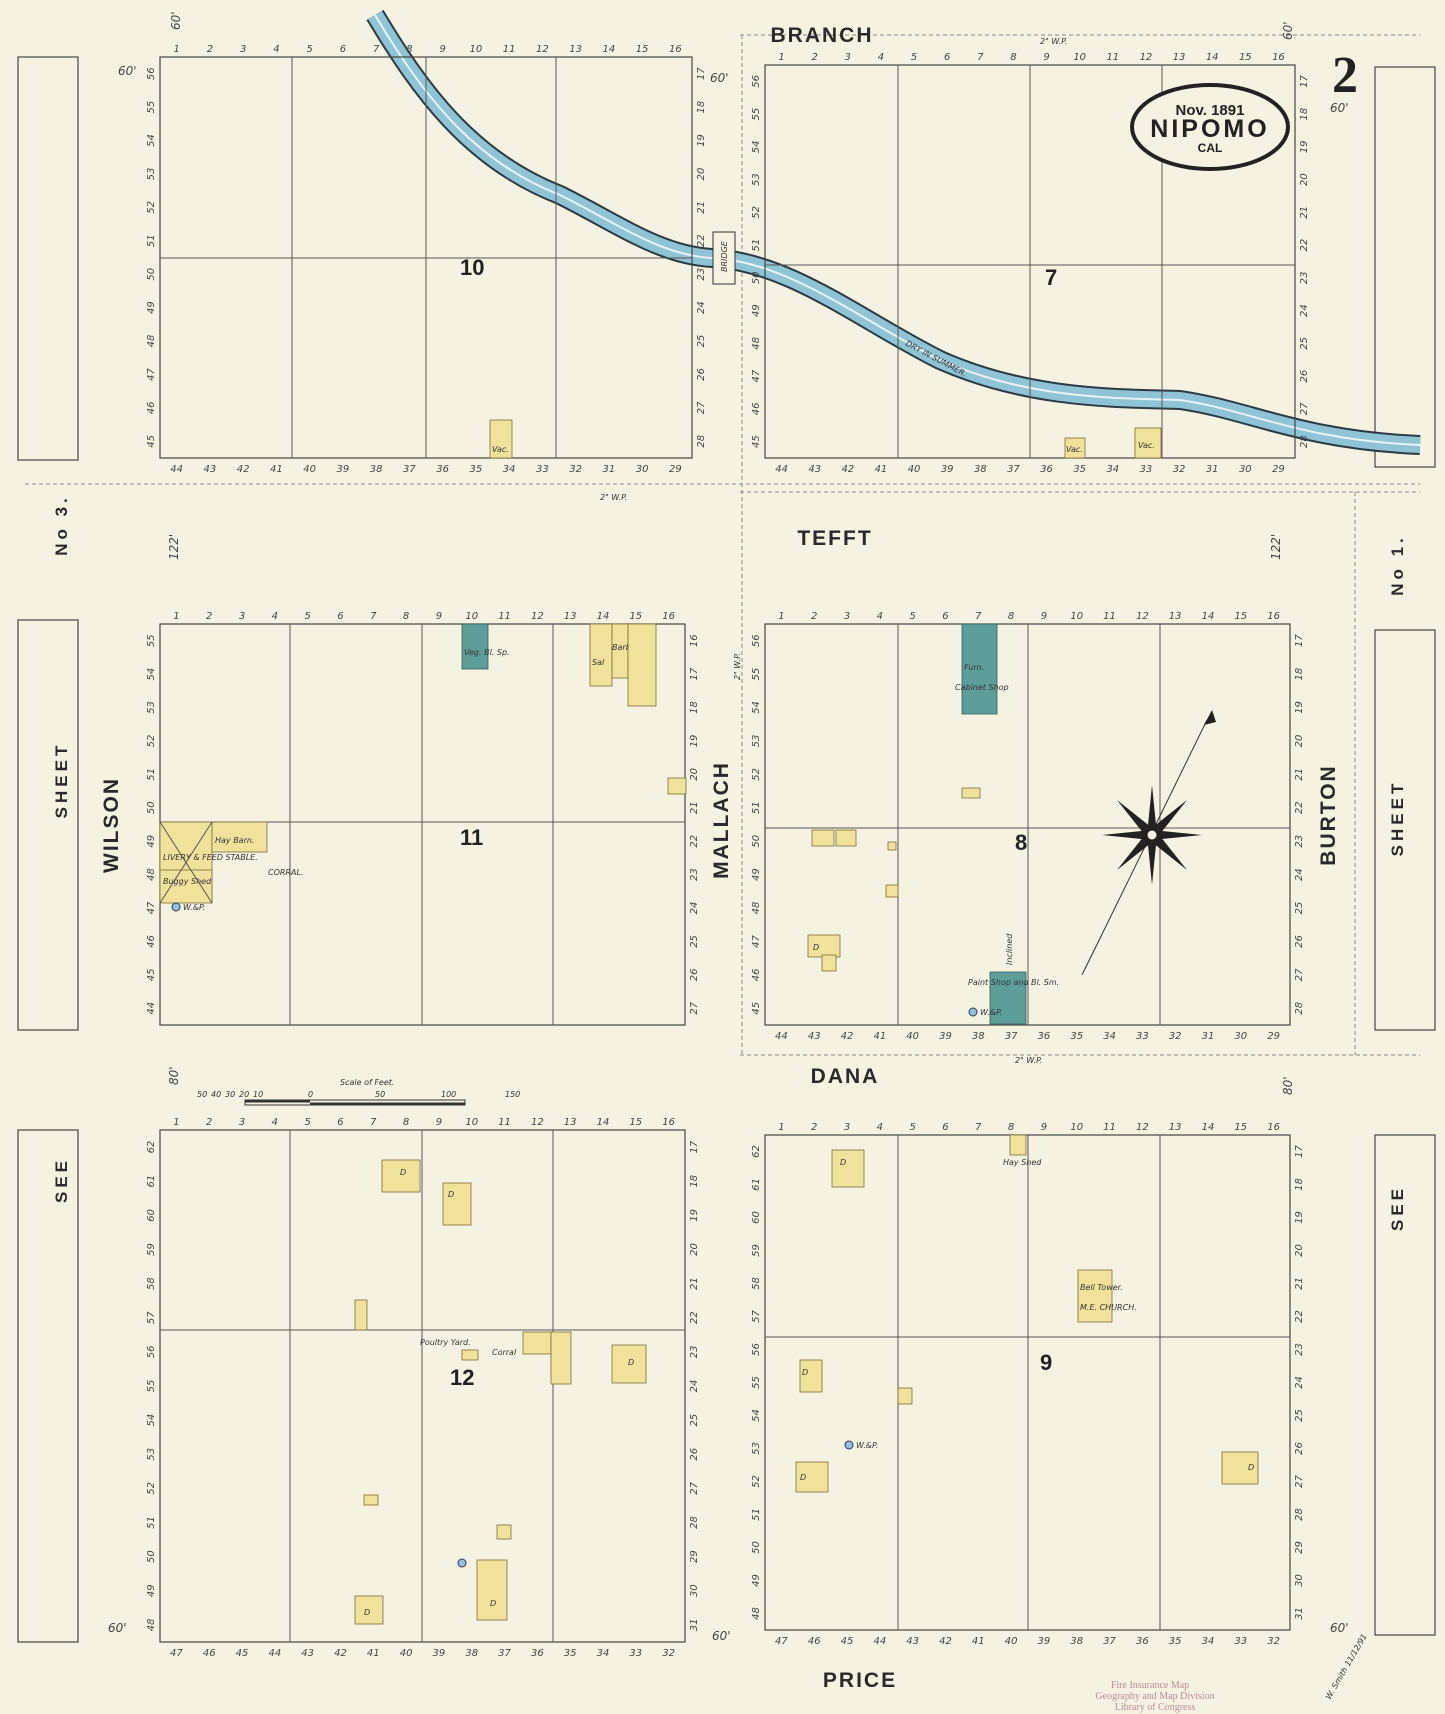 Image resolution: width=1445 pixels, height=1714 pixels. Describe the element at coordinates (737, 666) in the screenshot. I see `svg-text: 2" W.P.` at that location.